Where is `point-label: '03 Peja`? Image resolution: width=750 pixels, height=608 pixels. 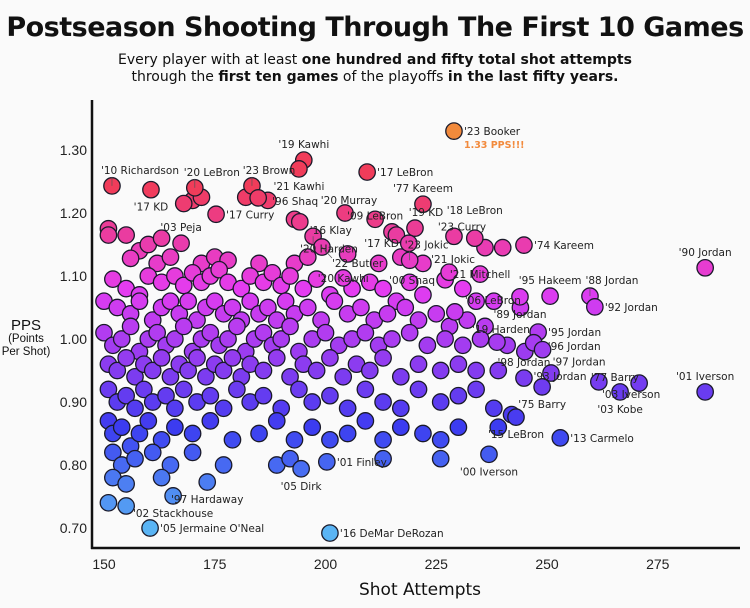 point-label: '03 Peja is located at coordinates (180, 228).